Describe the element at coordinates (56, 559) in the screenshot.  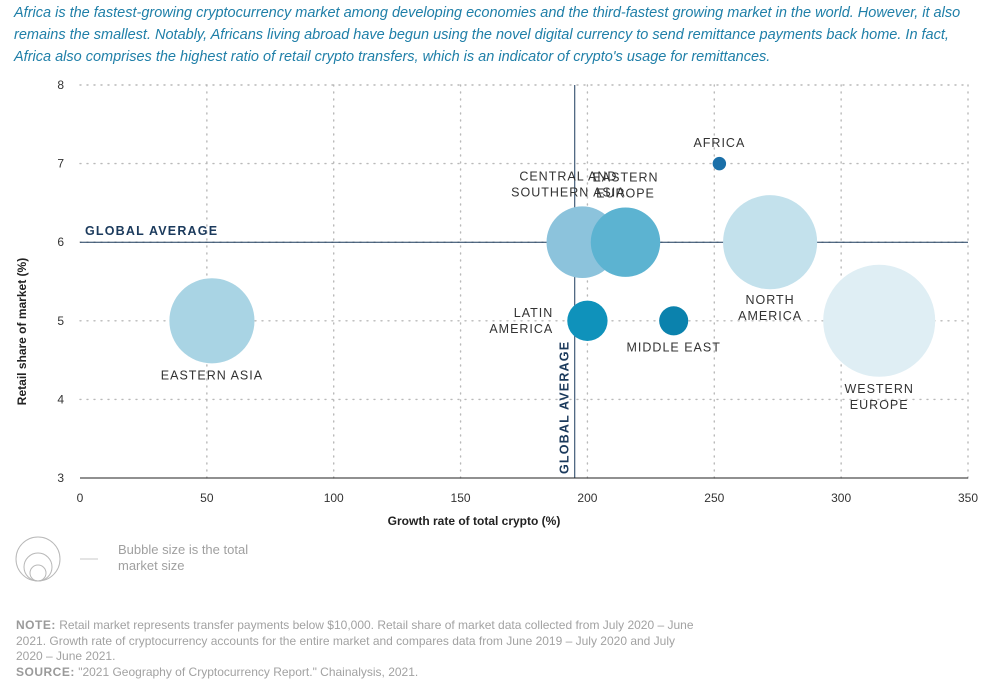
I see `bubble-size-legend-icon` at that location.